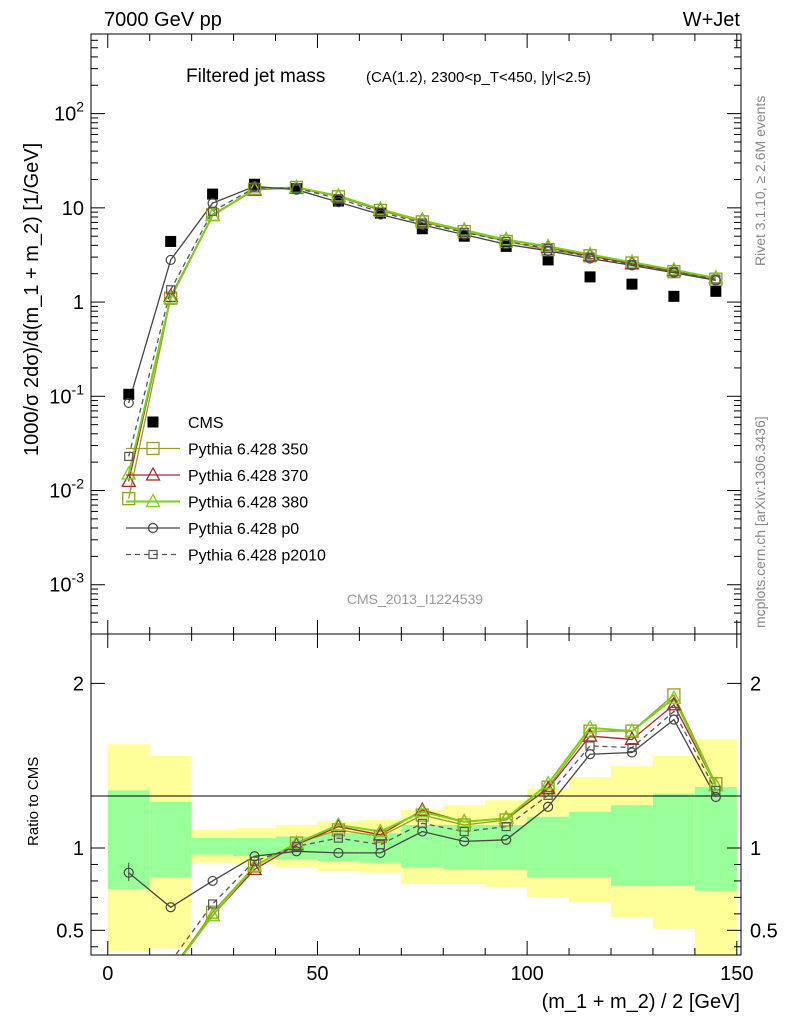 This screenshot has width=786, height=1024. Describe the element at coordinates (248, 450) in the screenshot. I see `legend-label: Pythia 6.428 350` at that location.